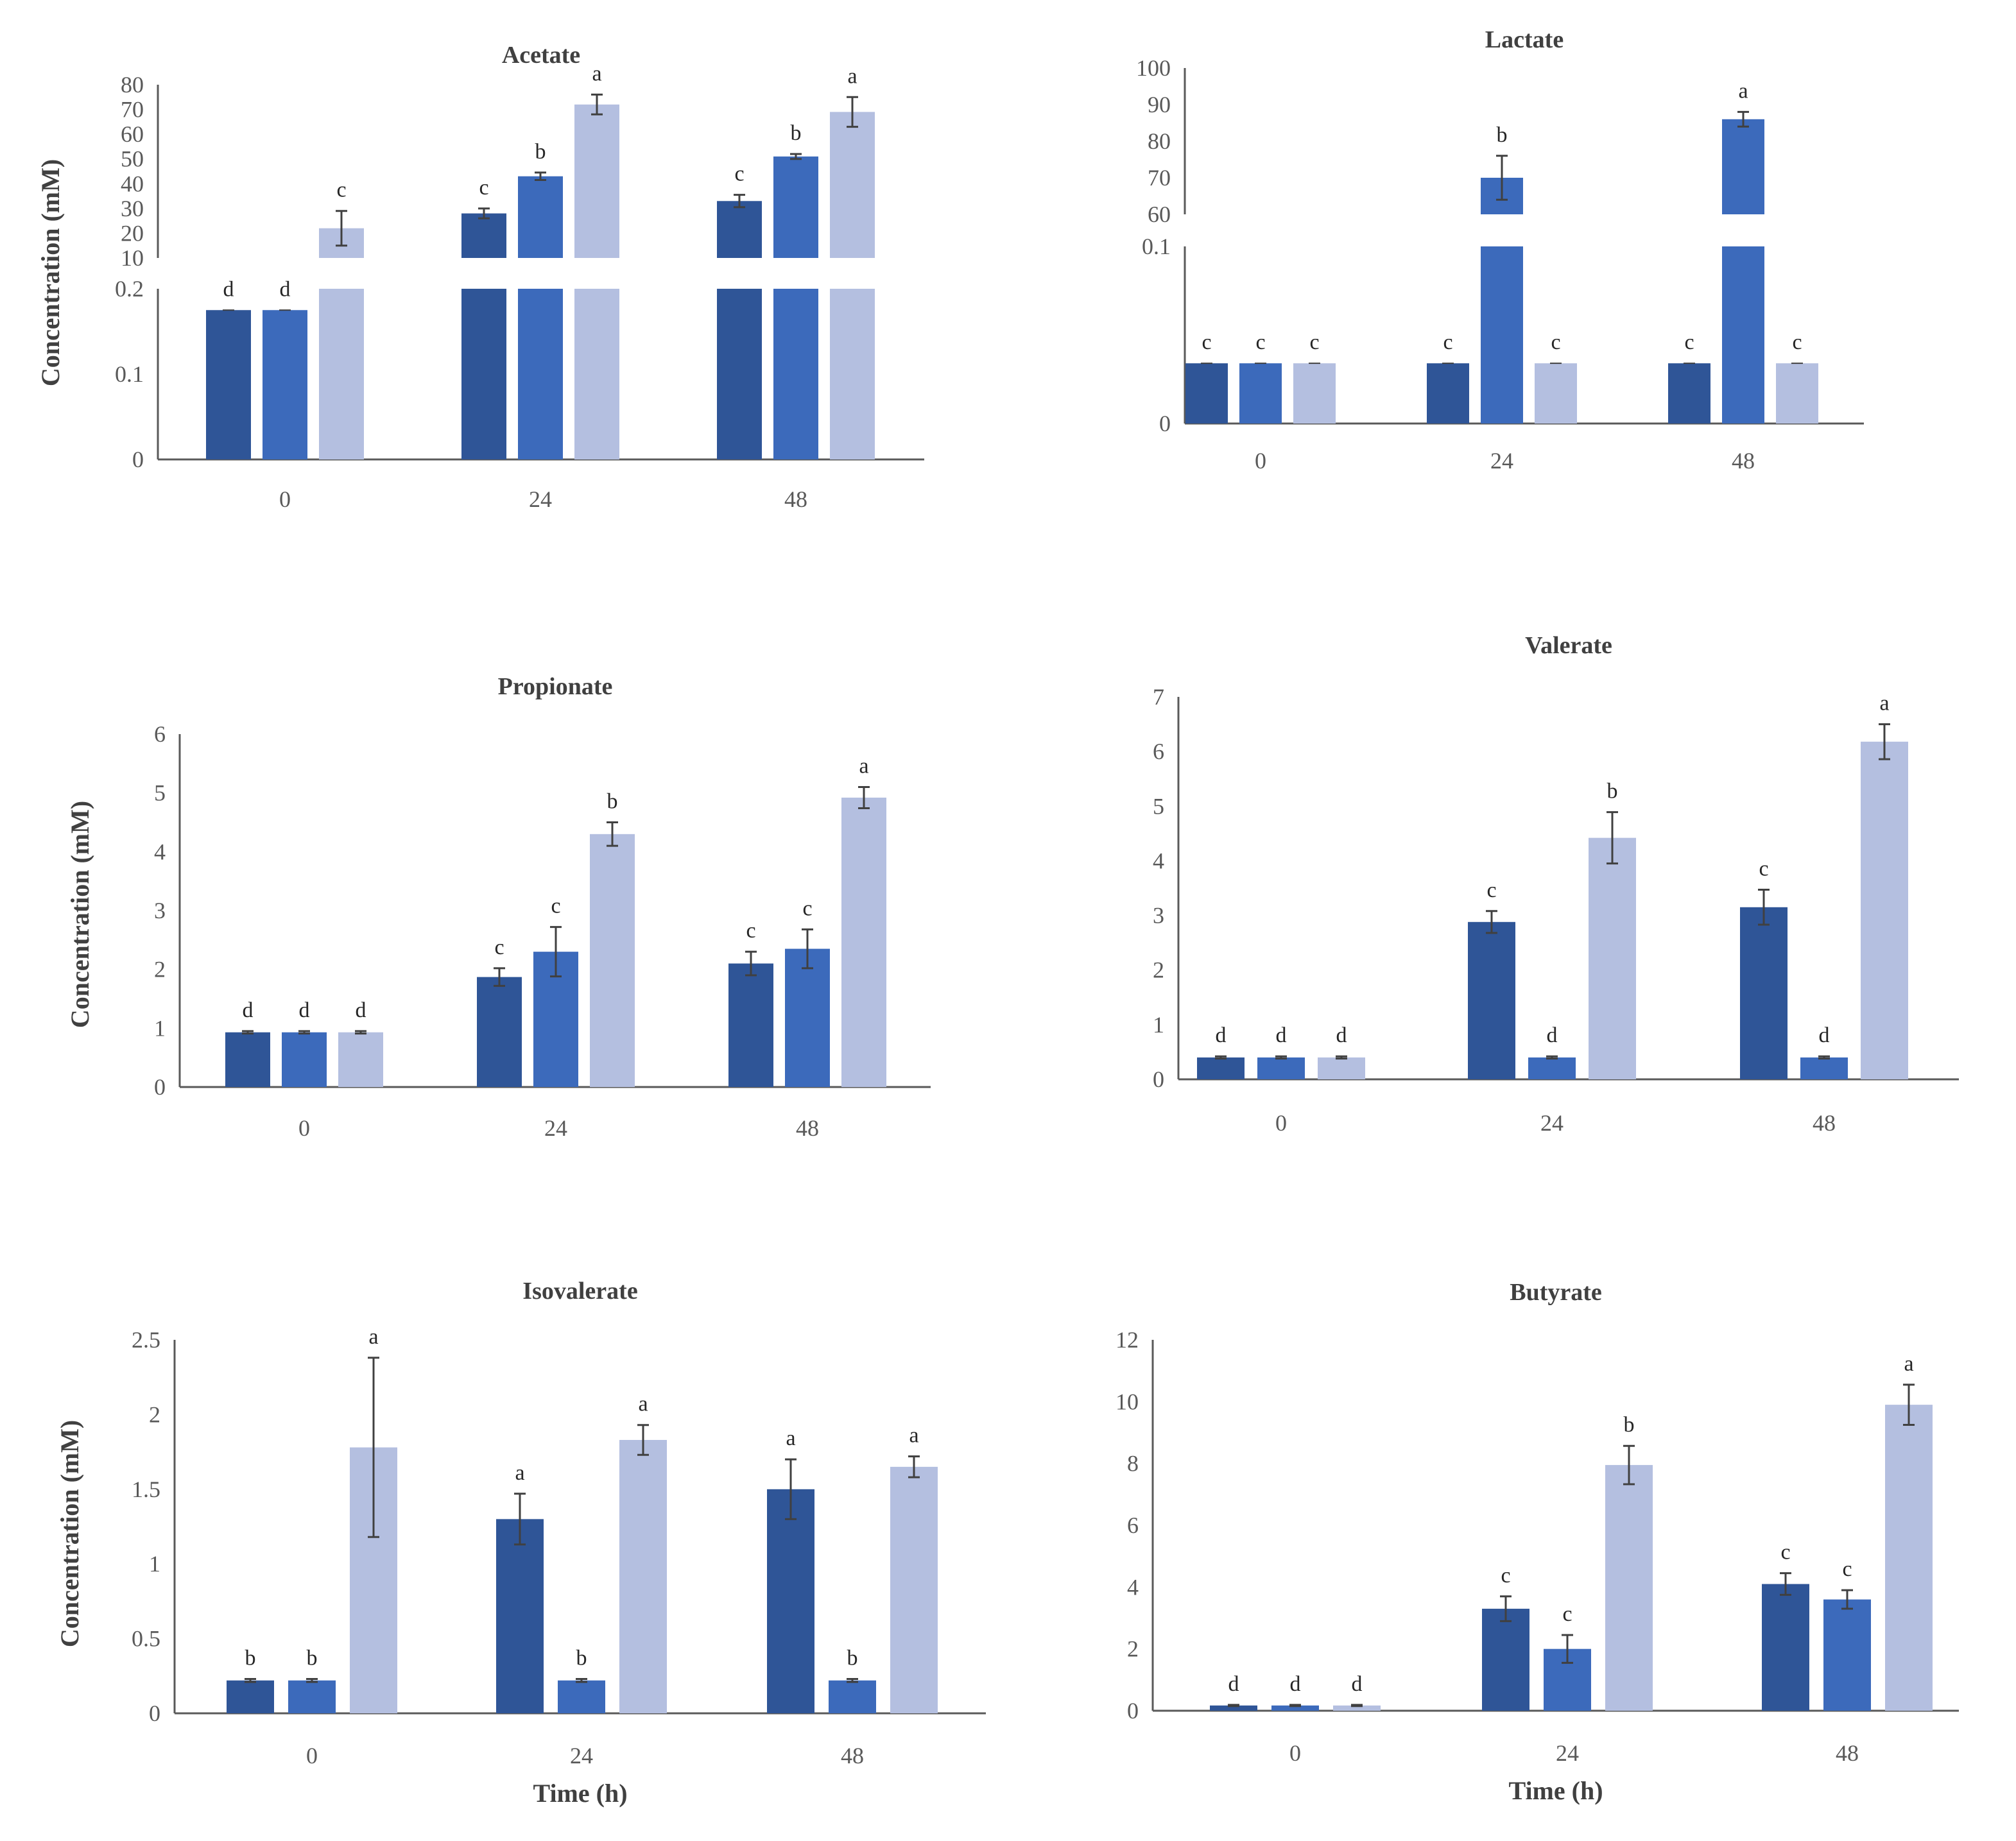 This screenshot has width=2016, height=1841. Describe the element at coordinates (1158, 697) in the screenshot. I see `y-tick-label: 7` at that location.